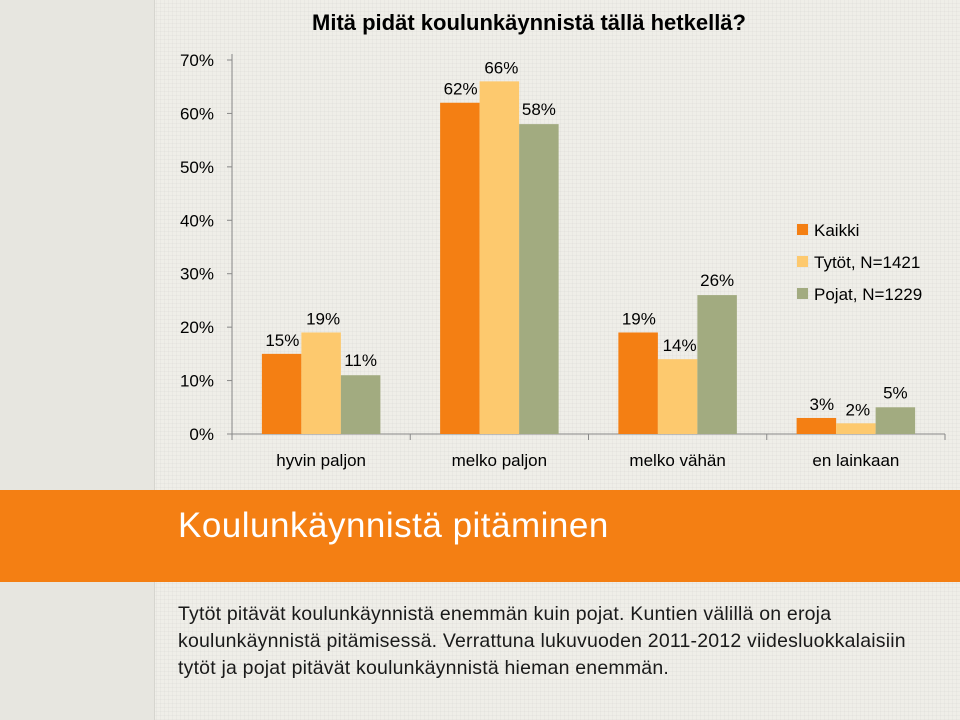 The image size is (960, 720). What do you see at coordinates (197, 274) in the screenshot?
I see `y-tick-label: 30%` at bounding box center [197, 274].